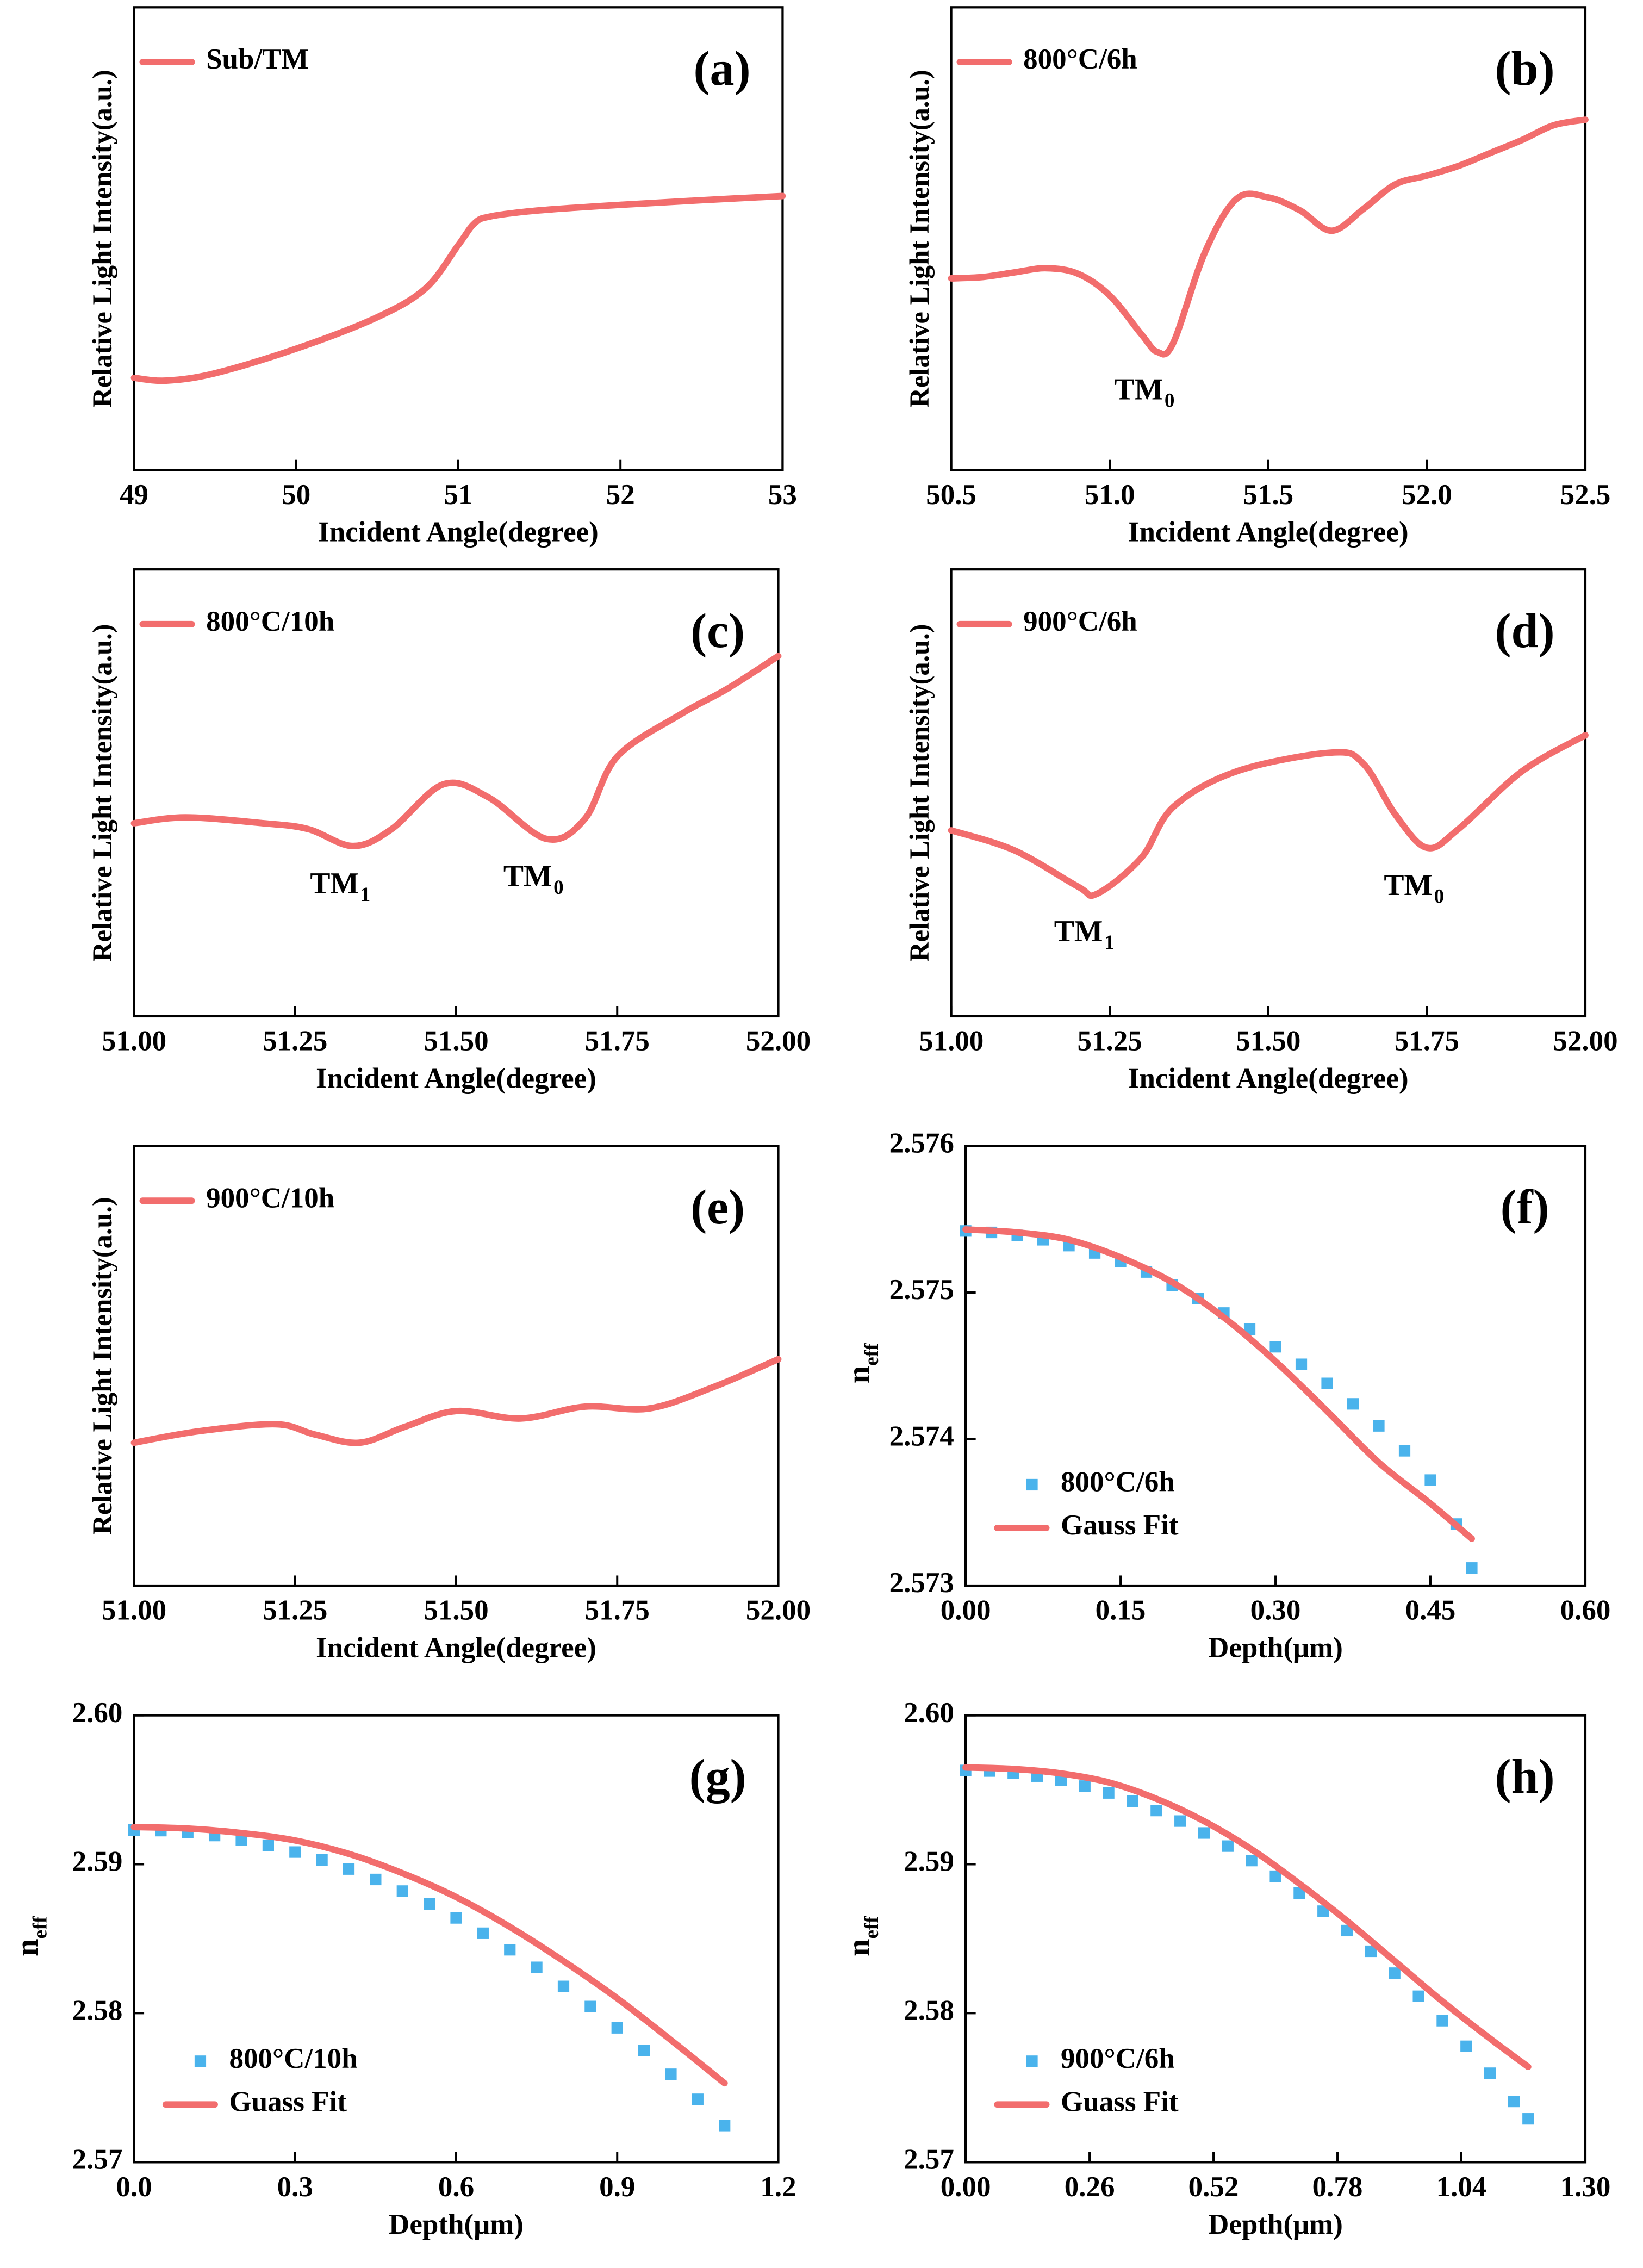  Describe the element at coordinates (1213, 2187) in the screenshot. I see `x-tick-label: 0.52` at that location.